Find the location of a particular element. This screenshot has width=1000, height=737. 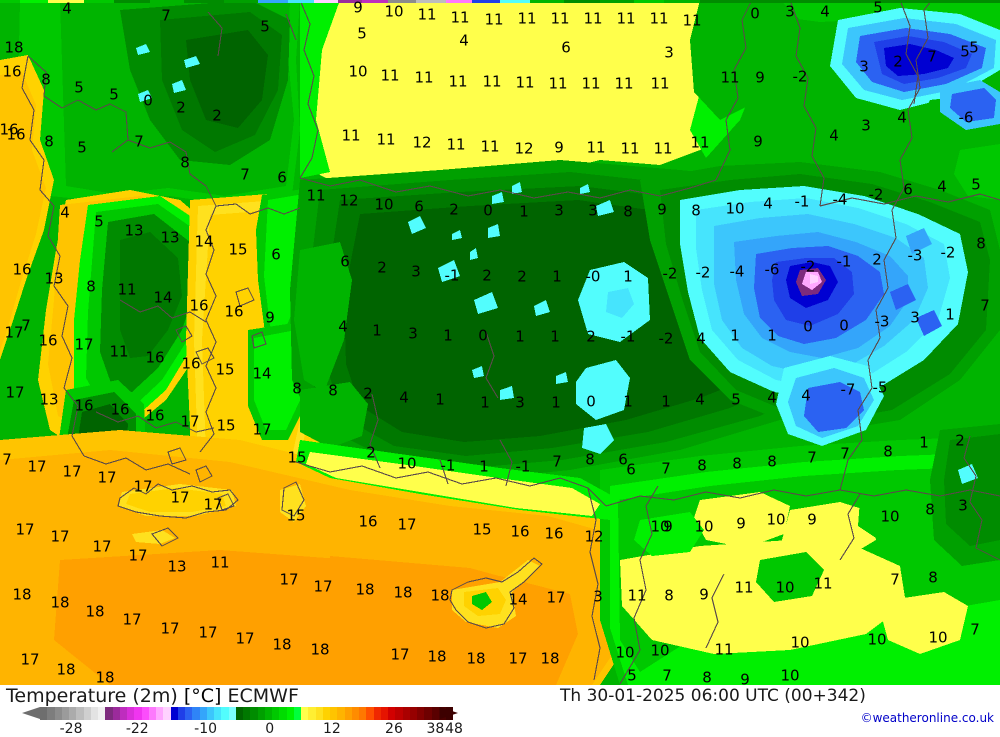

scale-swatches is located at coordinates (247, 713).